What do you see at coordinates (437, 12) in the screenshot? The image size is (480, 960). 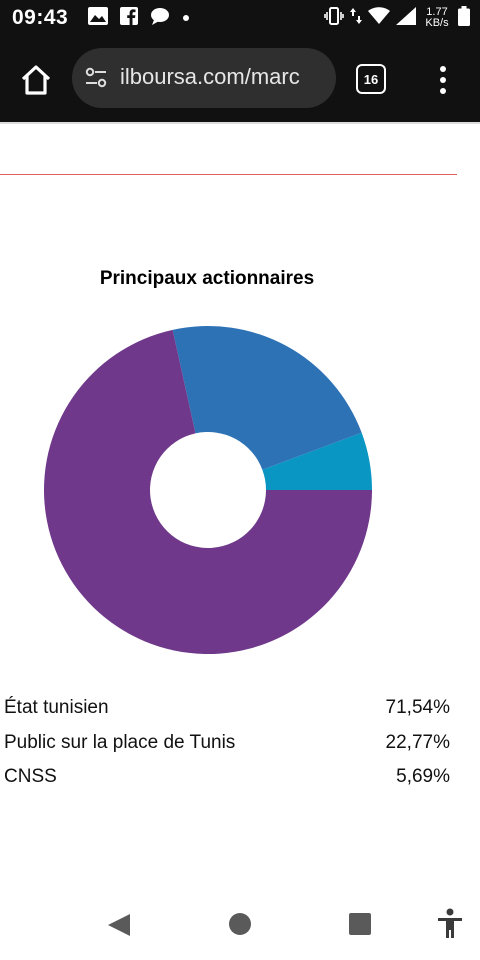 I see `net-speed-value: 1.77` at bounding box center [437, 12].